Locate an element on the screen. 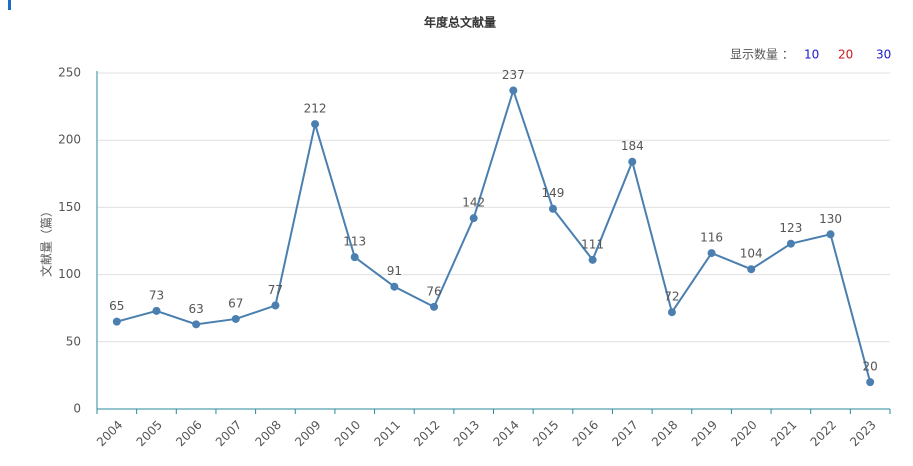 Image resolution: width=913 pixels, height=466 pixels. corner-marker is located at coordinates (9, 5).